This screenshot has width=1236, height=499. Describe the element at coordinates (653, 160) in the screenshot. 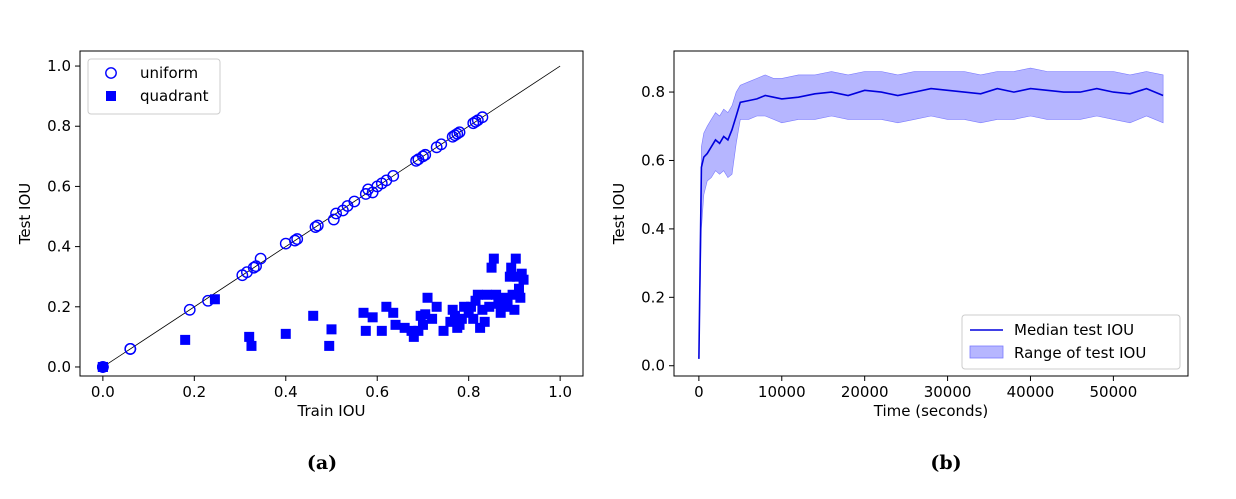

I see `b-y-tick-label-3: 0.6` at that location.